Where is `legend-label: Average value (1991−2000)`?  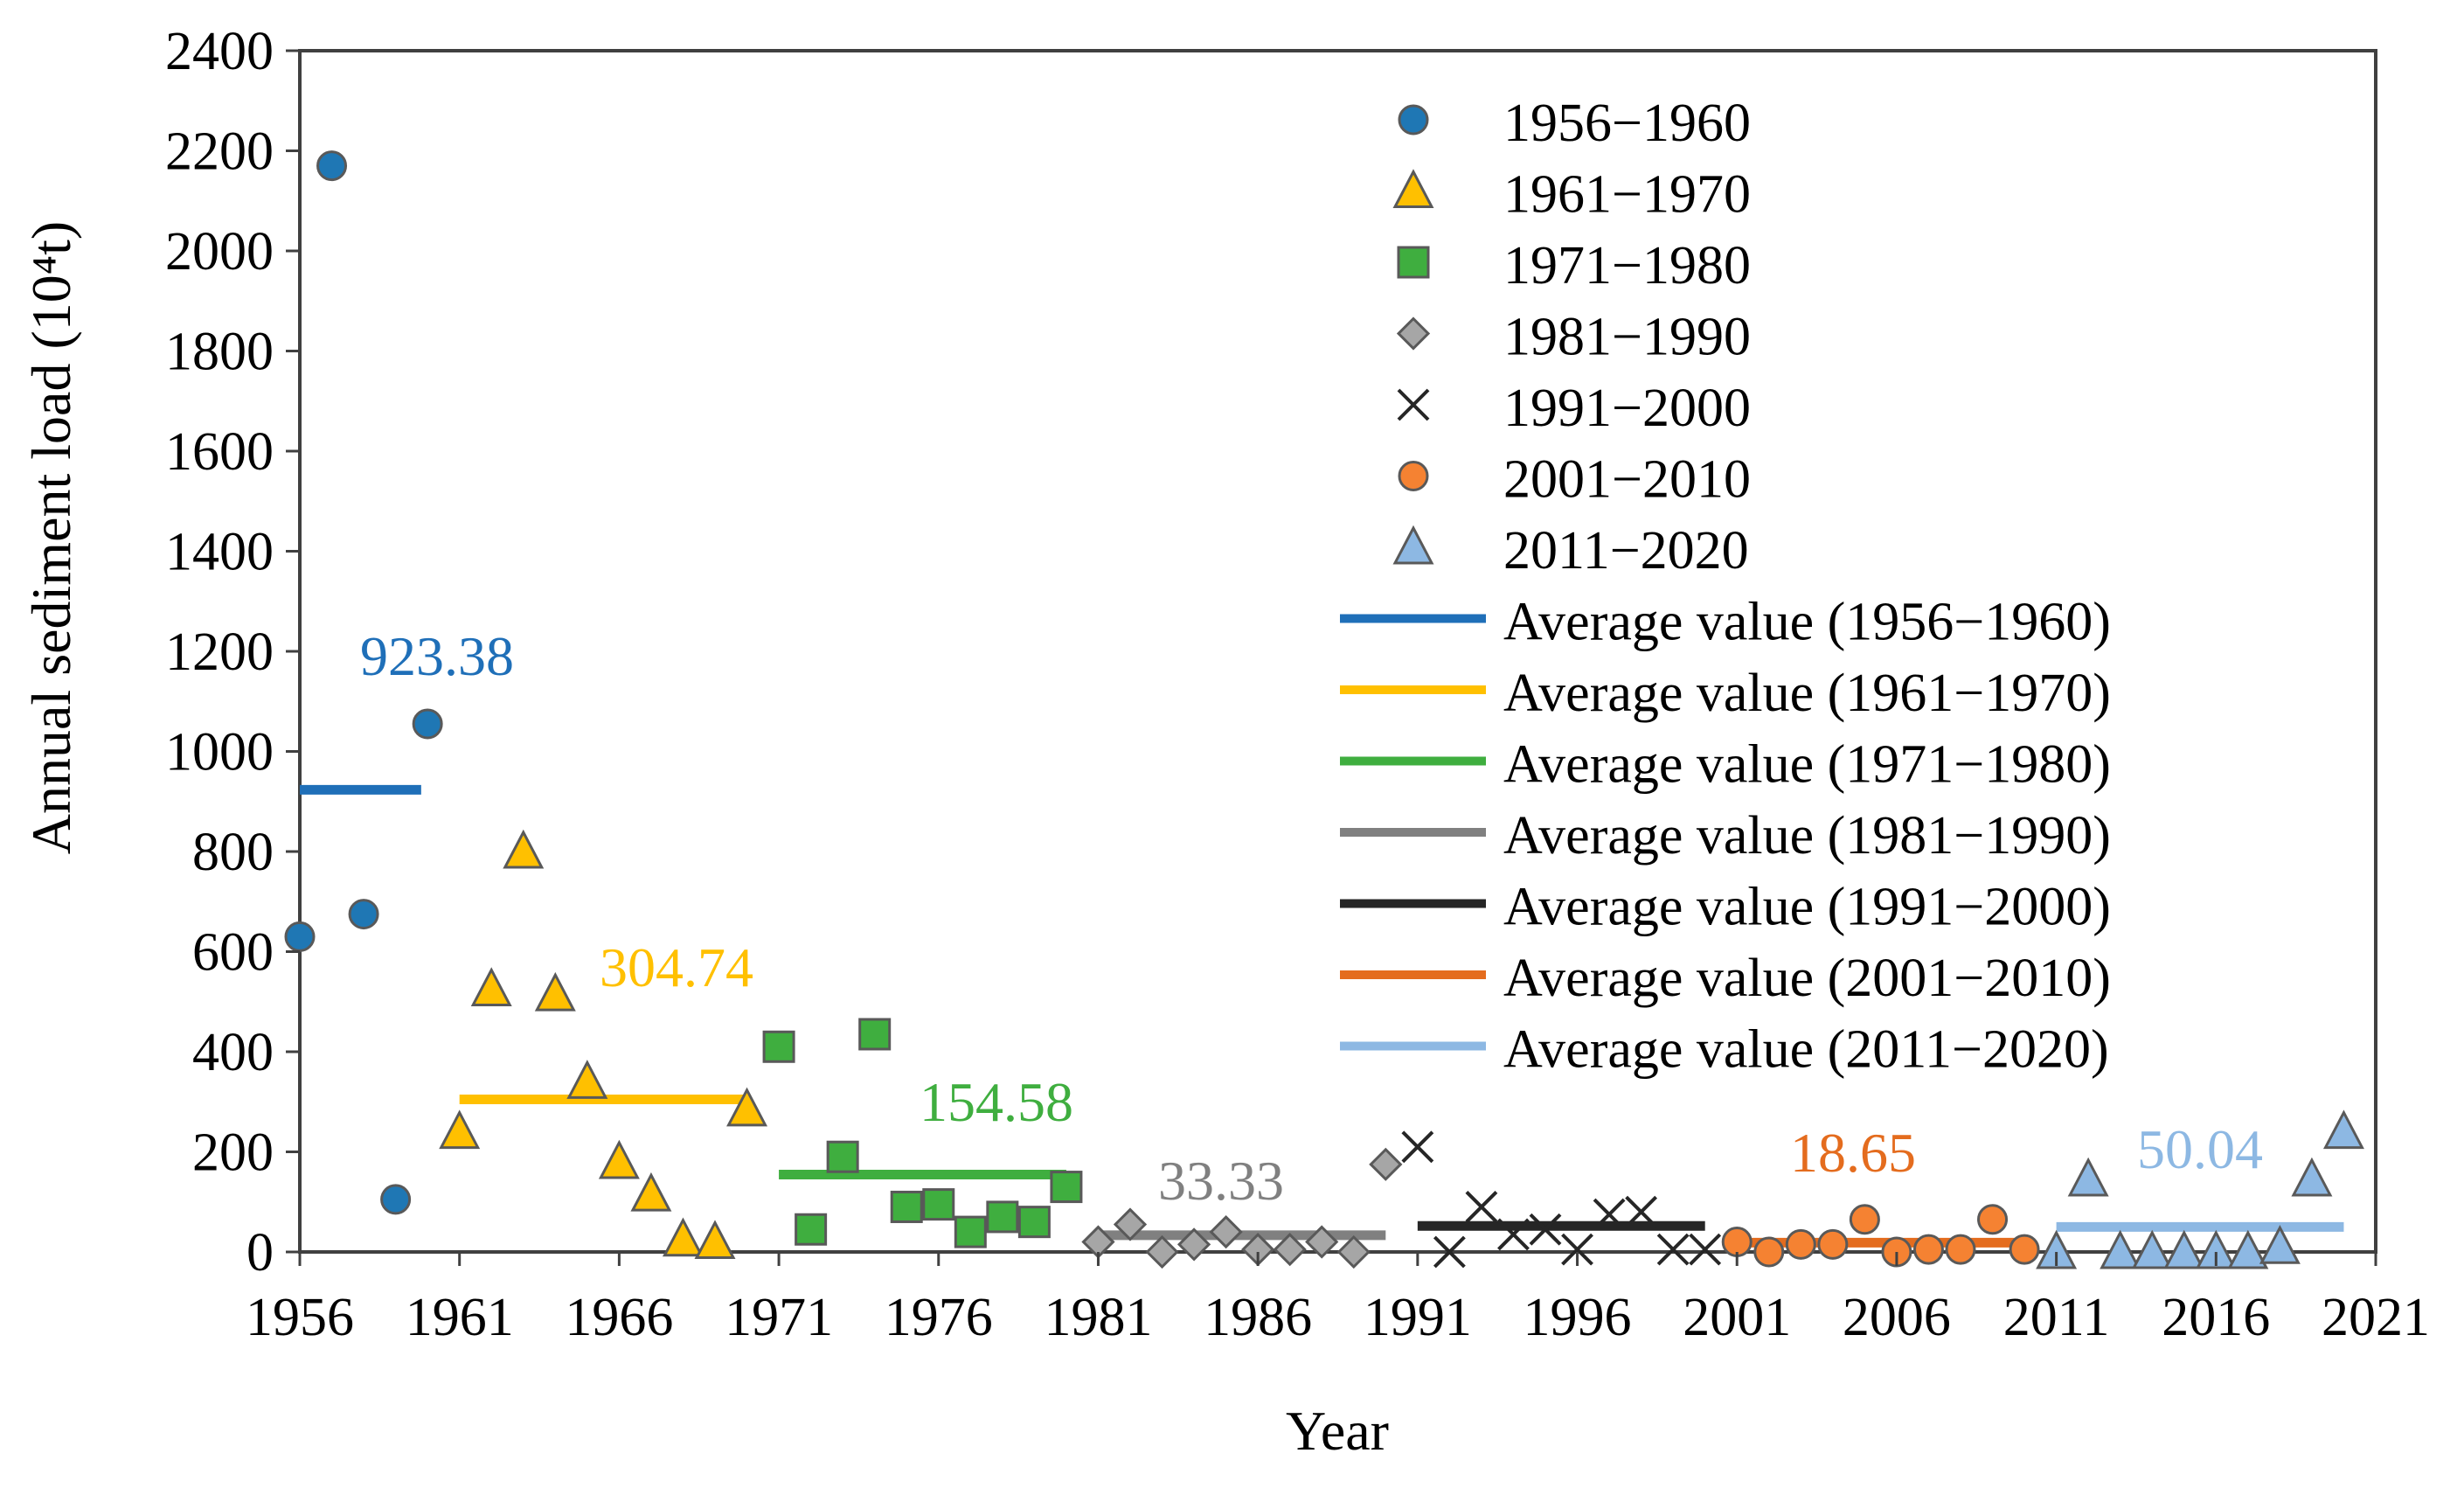
legend-label: Average value (1991−2000) is located at coordinates (1807, 907).